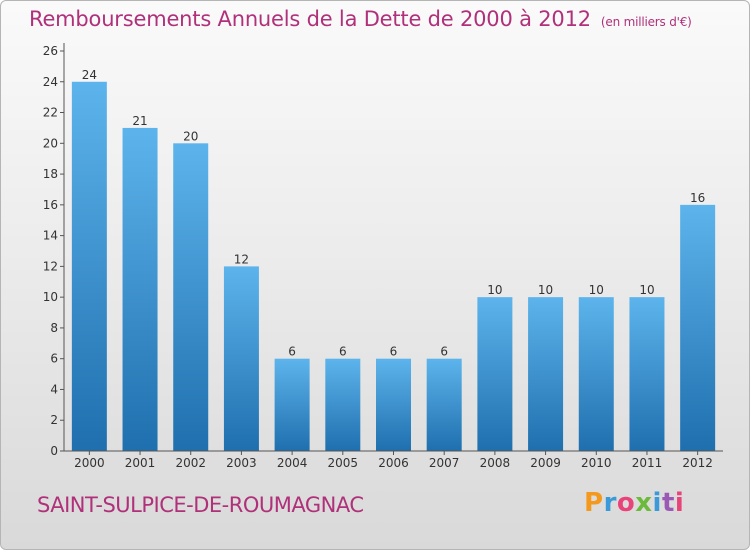 Image resolution: width=750 pixels, height=550 pixels. I want to click on x-tick-label: 2009, so click(545, 463).